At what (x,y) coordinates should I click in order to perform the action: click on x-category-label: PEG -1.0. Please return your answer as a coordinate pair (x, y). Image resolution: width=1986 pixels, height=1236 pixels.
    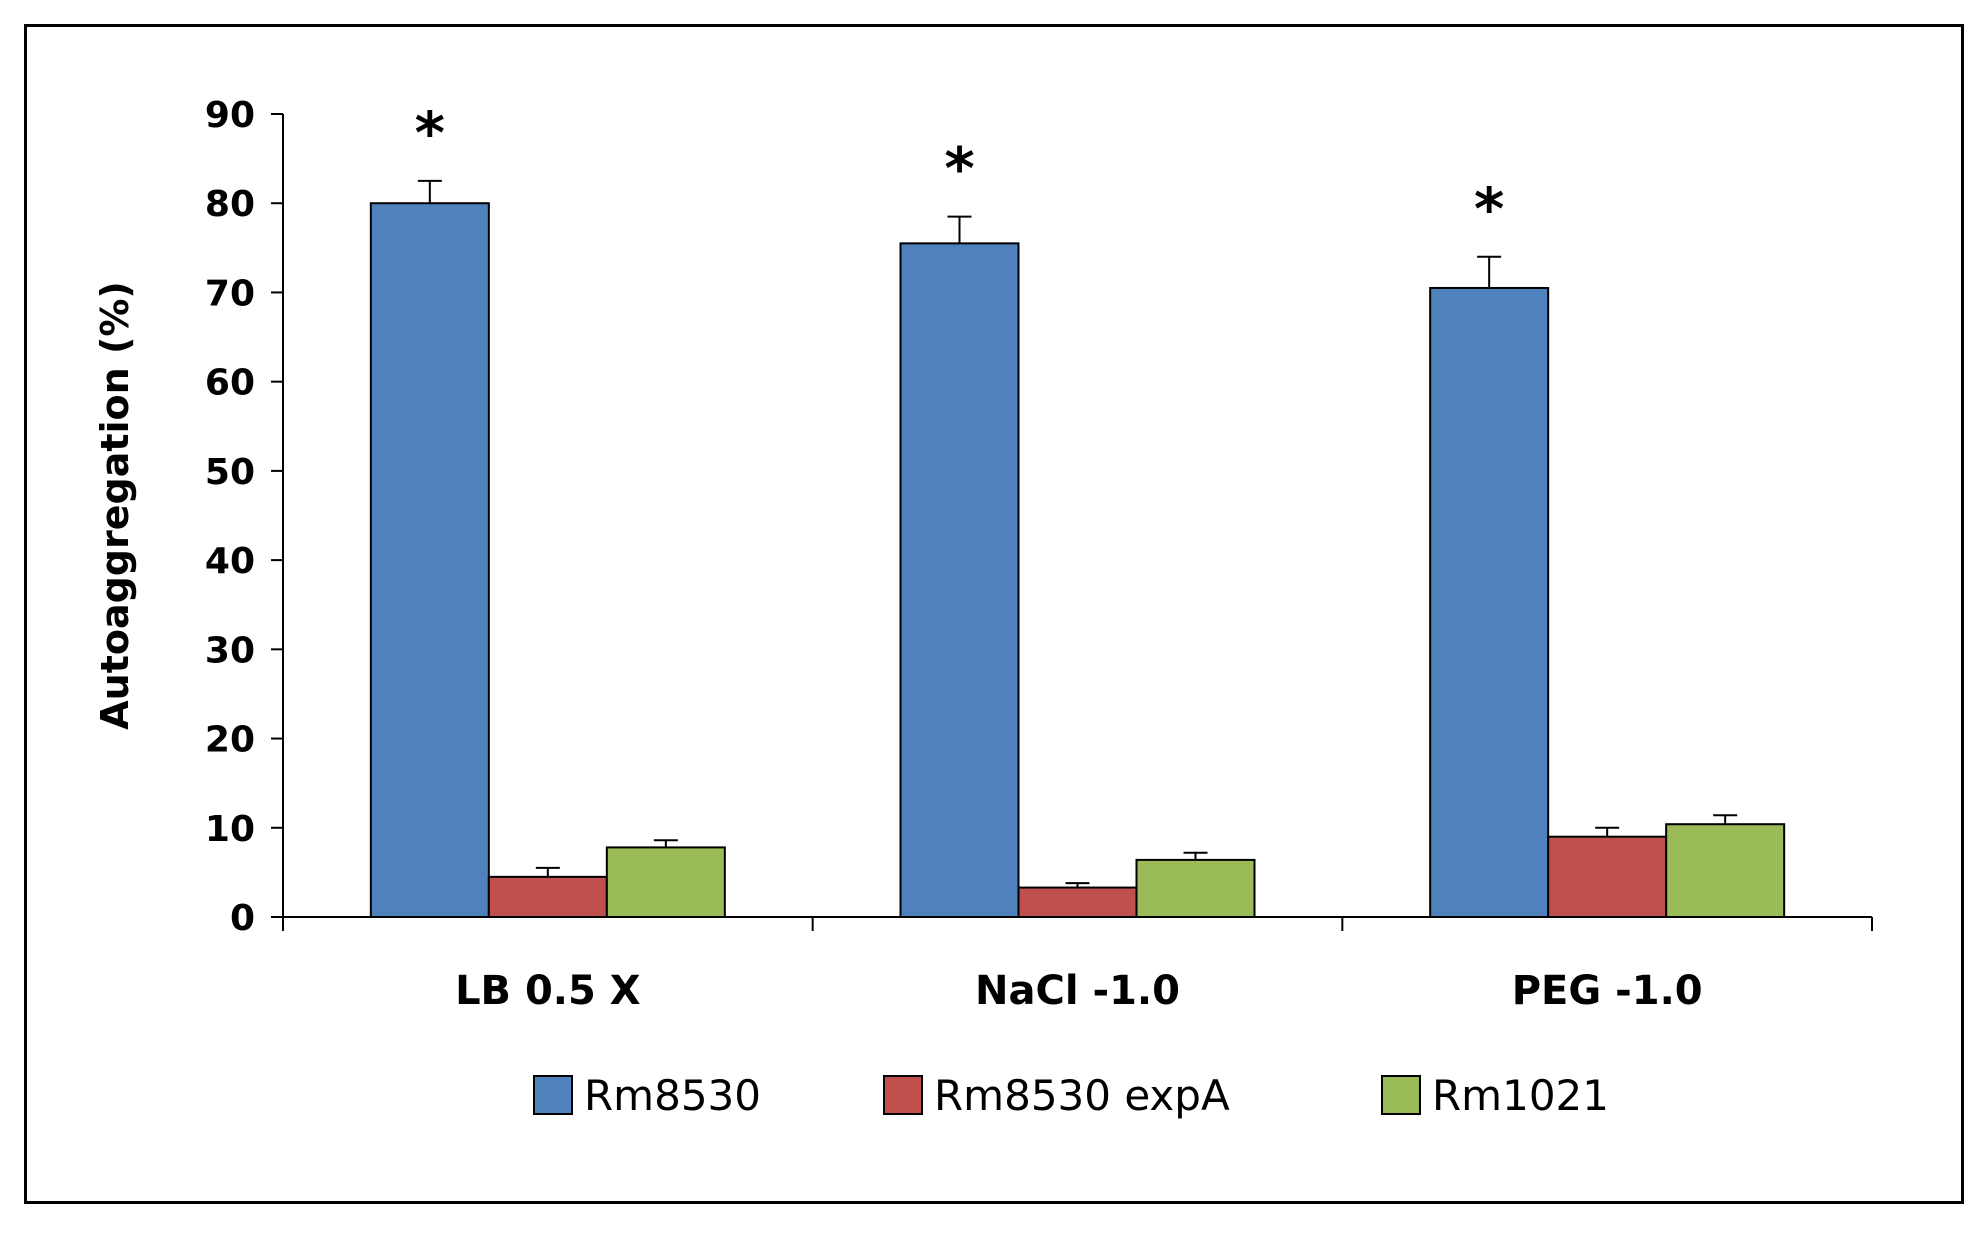
    Looking at the image, I should click on (1607, 991).